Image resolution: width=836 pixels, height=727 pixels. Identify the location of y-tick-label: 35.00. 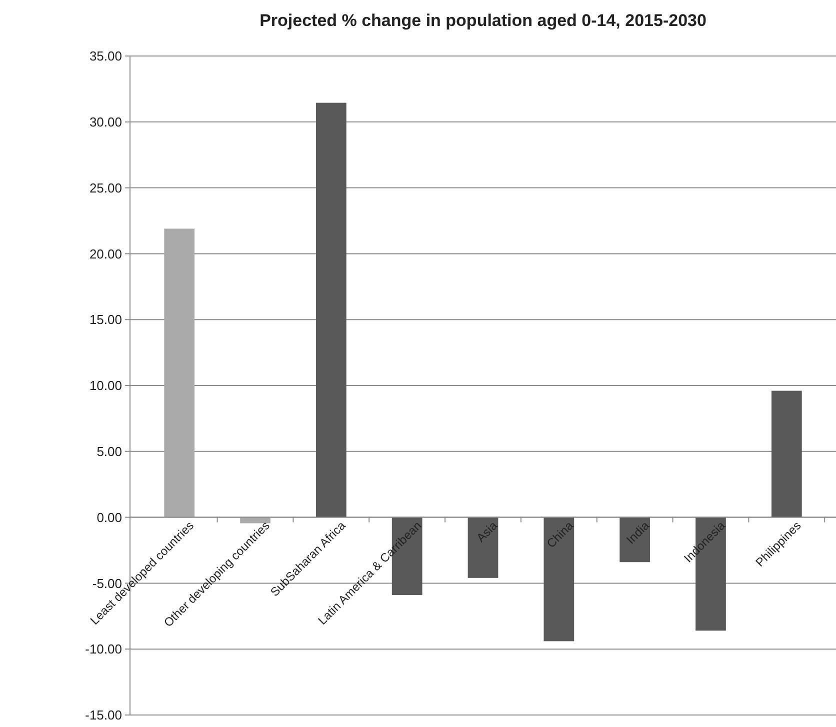
(105, 56).